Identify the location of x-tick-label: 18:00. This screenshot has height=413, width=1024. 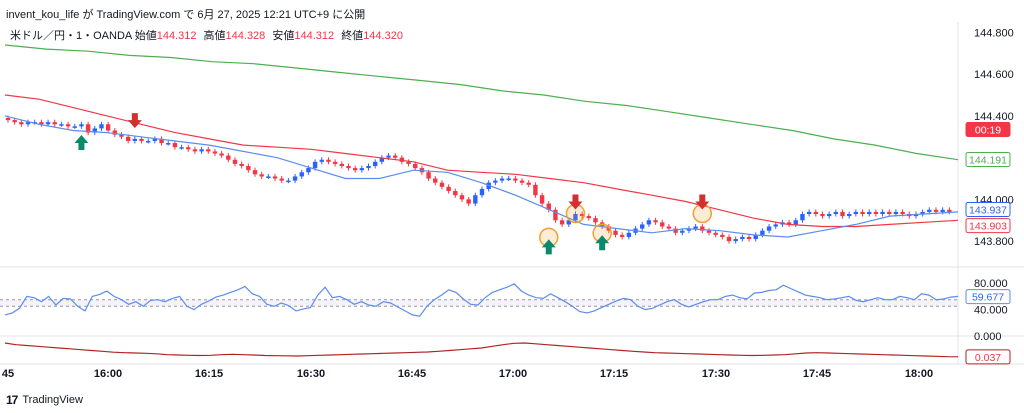
(919, 374).